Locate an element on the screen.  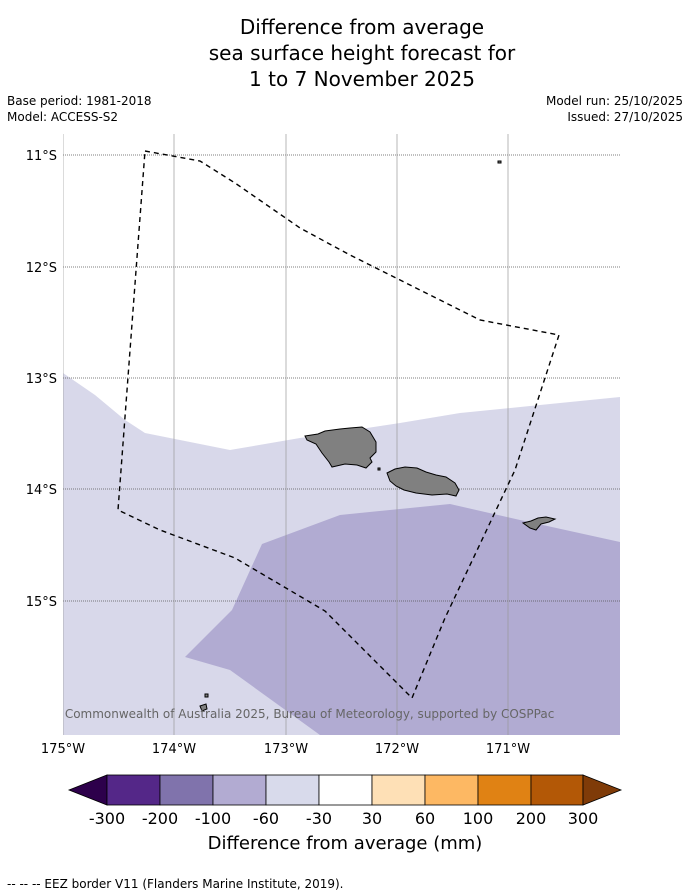
colorbar-tick: 200 is located at coordinates (531, 818).